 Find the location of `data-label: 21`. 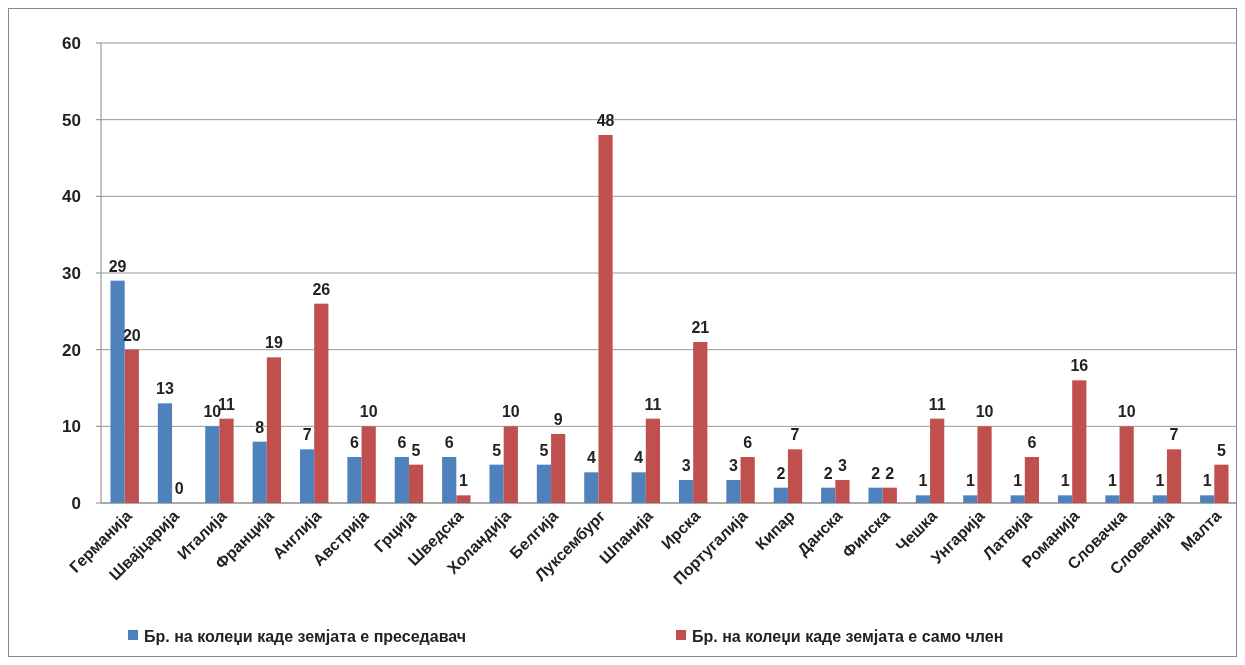

data-label: 21 is located at coordinates (700, 327).